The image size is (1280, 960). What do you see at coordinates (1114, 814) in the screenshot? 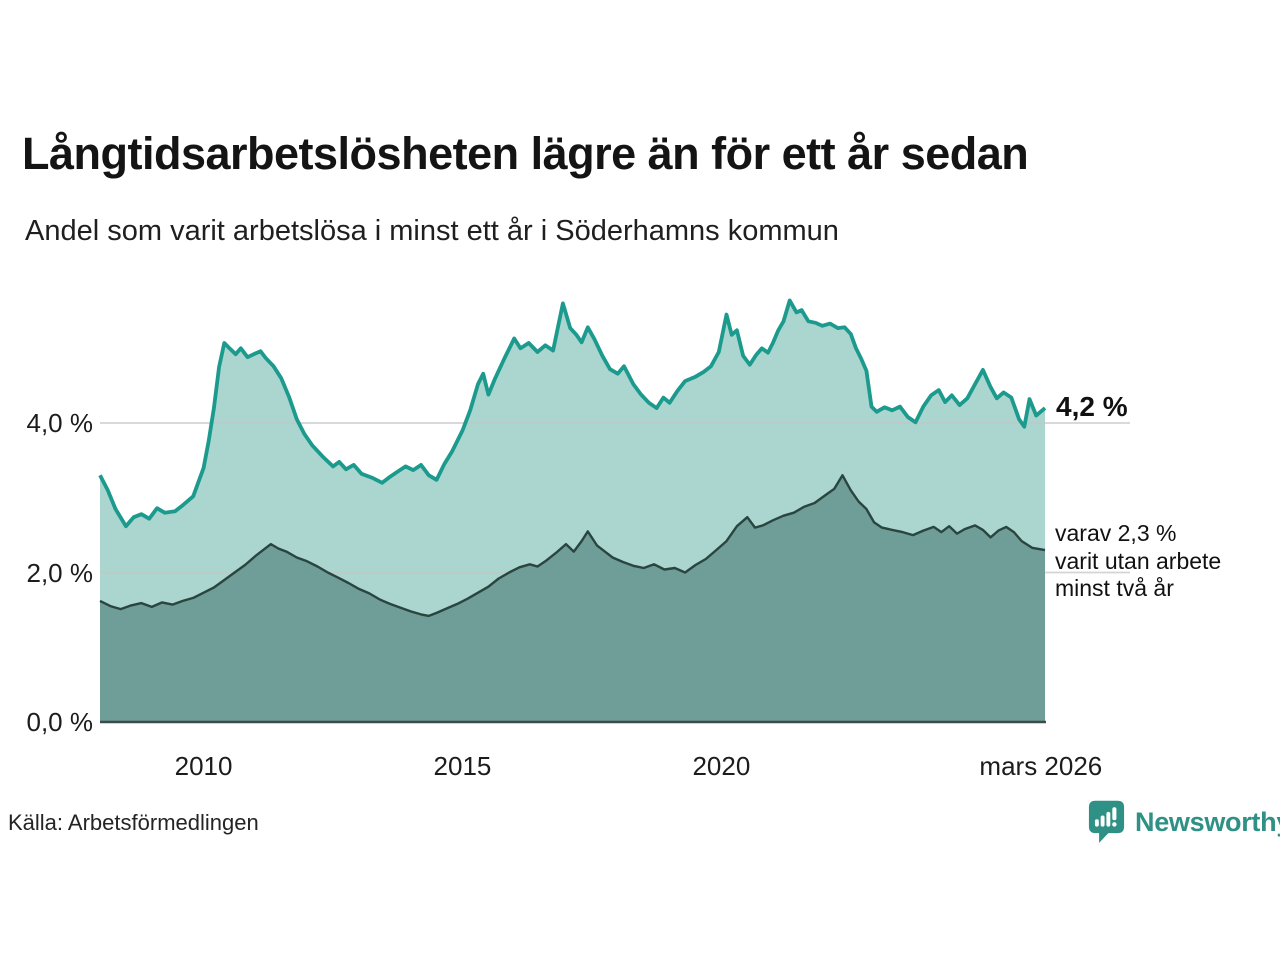
I see `logo-exclamation-stem` at bounding box center [1114, 814].